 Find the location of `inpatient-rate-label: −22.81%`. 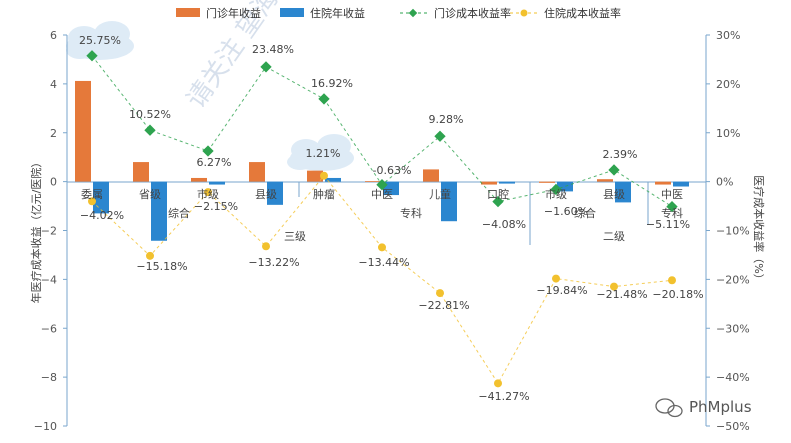

inpatient-rate-label: −22.81% is located at coordinates (443, 305).